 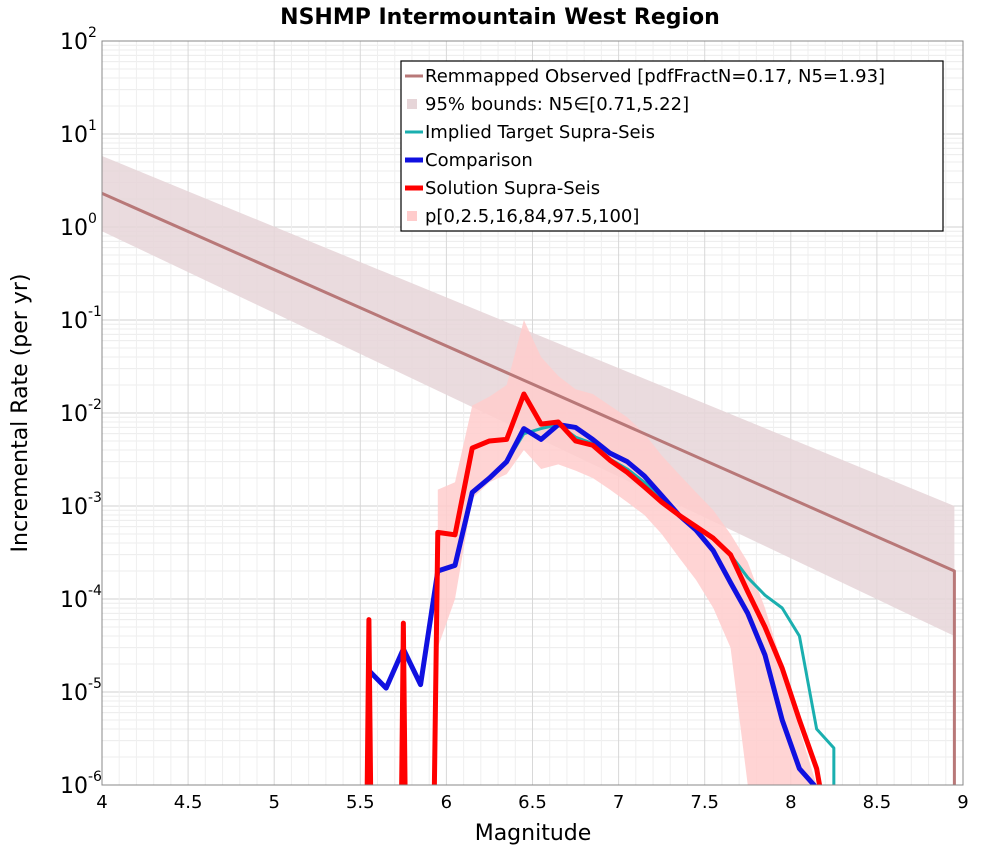 I want to click on y-tick-label: 10⁻⁴, so click(x=81, y=598).